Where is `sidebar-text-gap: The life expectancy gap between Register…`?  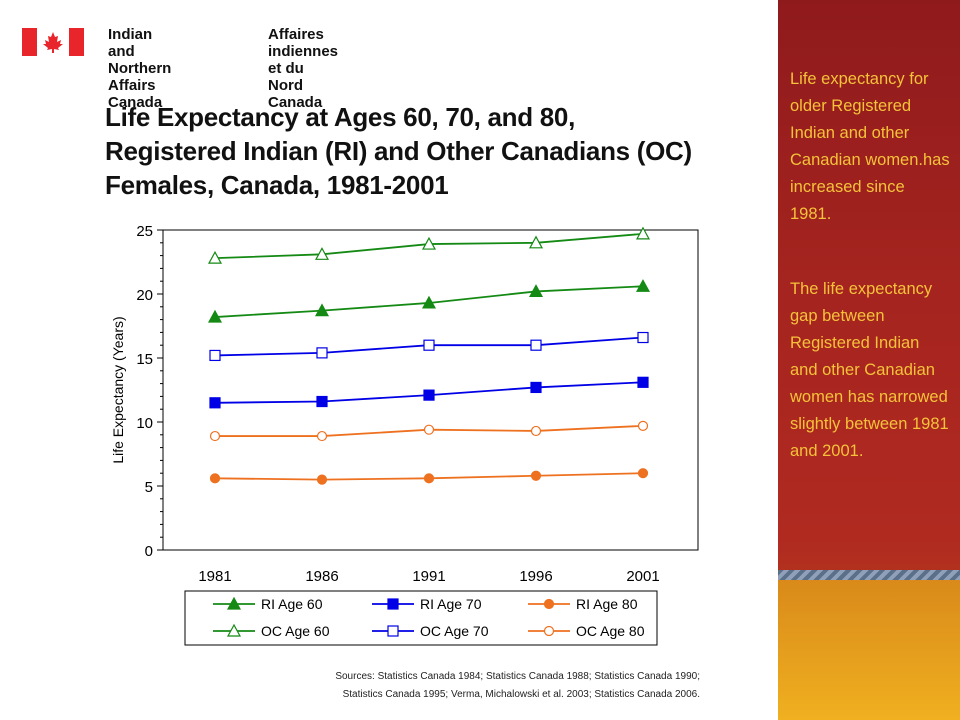 sidebar-text-gap: The life expectancy gap between Register… is located at coordinates (869, 370).